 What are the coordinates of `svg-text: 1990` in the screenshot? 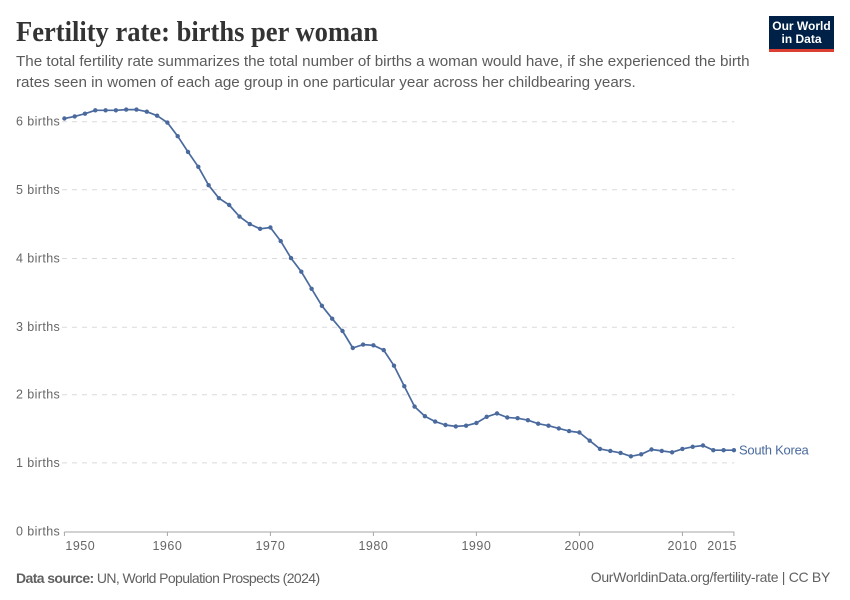 It's located at (476, 546).